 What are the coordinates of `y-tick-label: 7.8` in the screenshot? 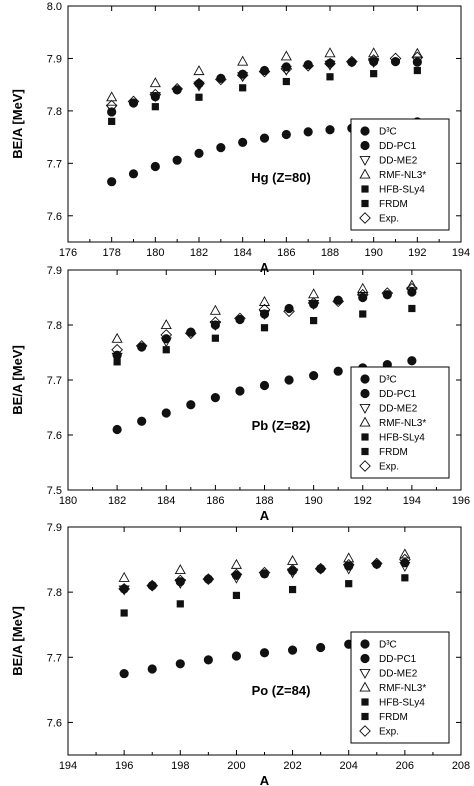 It's located at (54, 112).